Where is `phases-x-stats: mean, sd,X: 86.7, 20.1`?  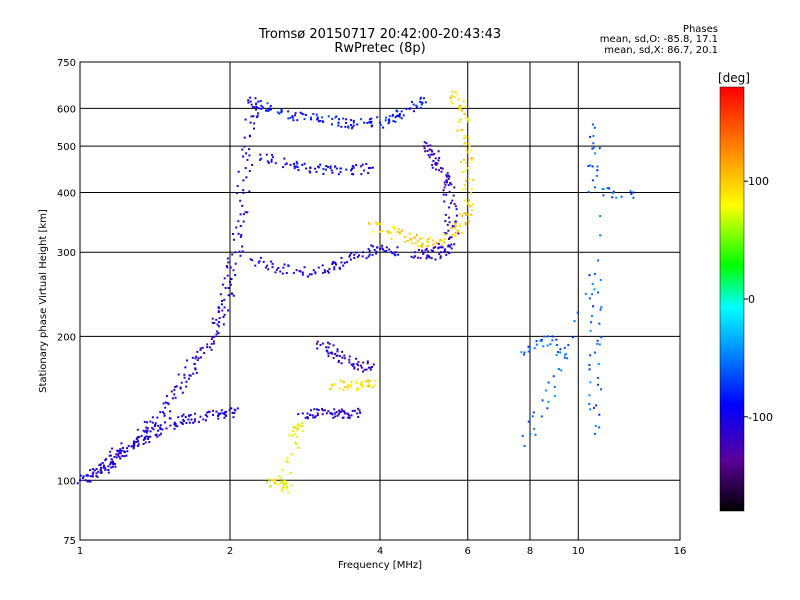 phases-x-stats: mean, sd,X: 86.7, 20.1 is located at coordinates (661, 50).